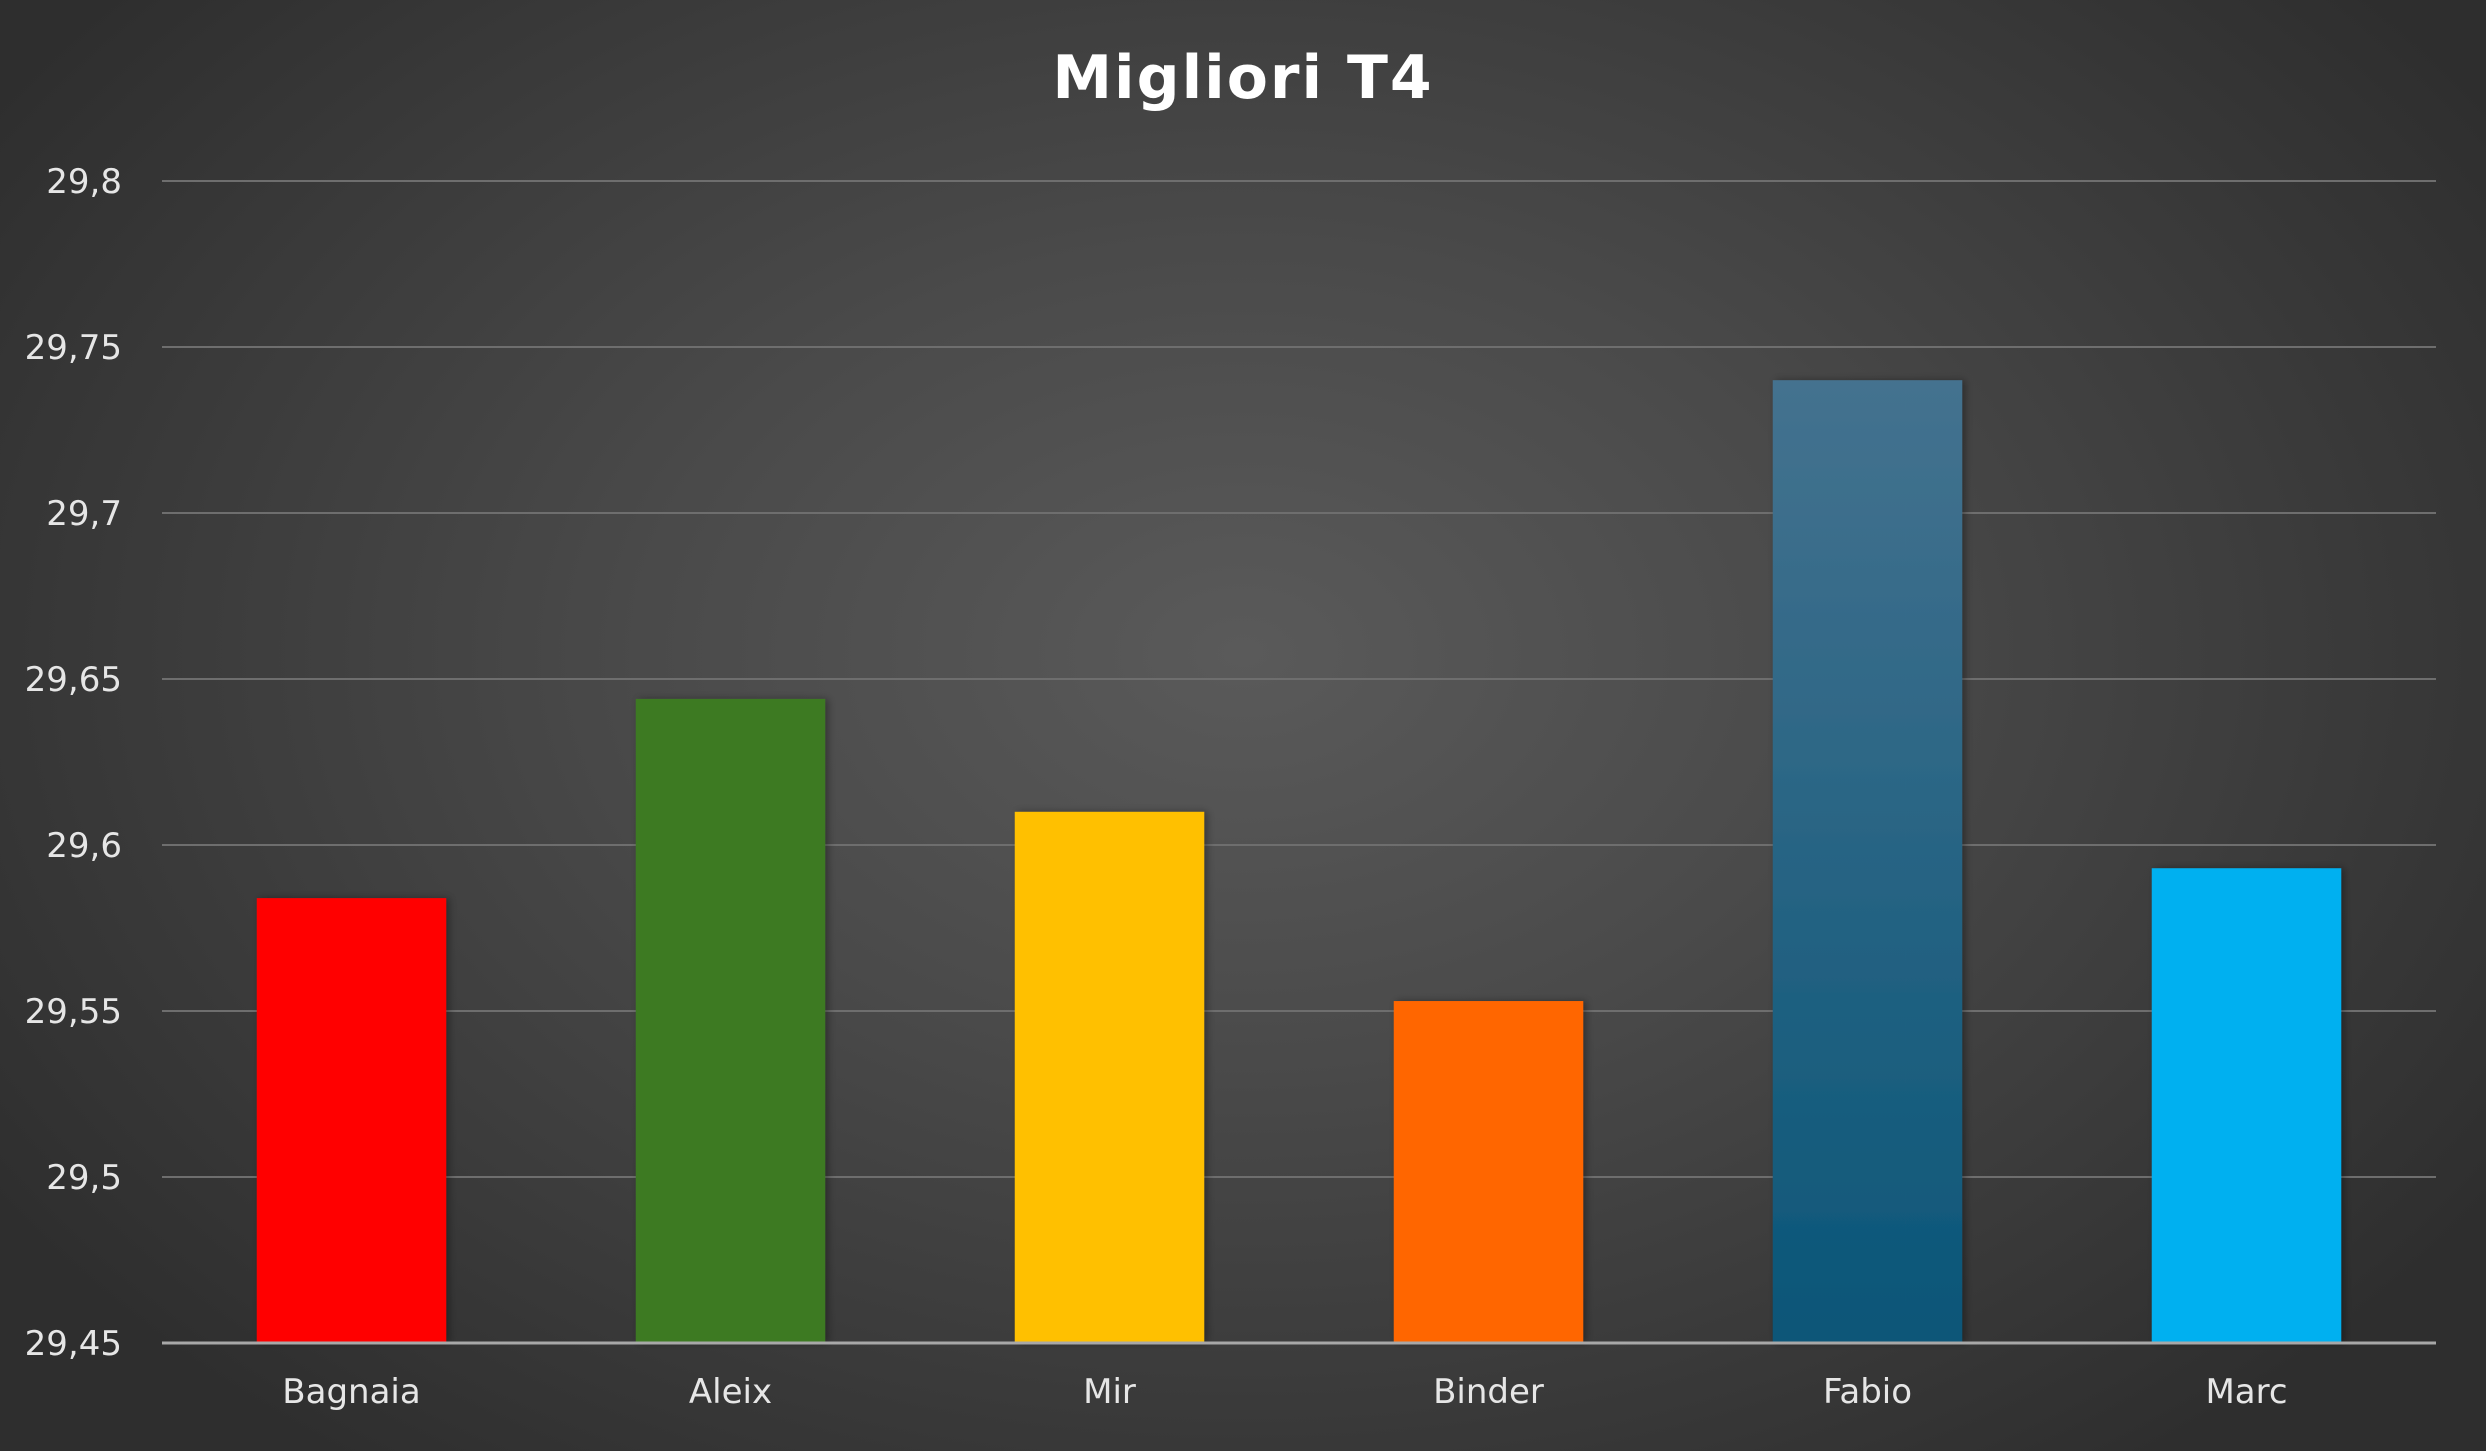 Image resolution: width=2486 pixels, height=1451 pixels. I want to click on x-tick-label: Bagnaia, so click(351, 1392).